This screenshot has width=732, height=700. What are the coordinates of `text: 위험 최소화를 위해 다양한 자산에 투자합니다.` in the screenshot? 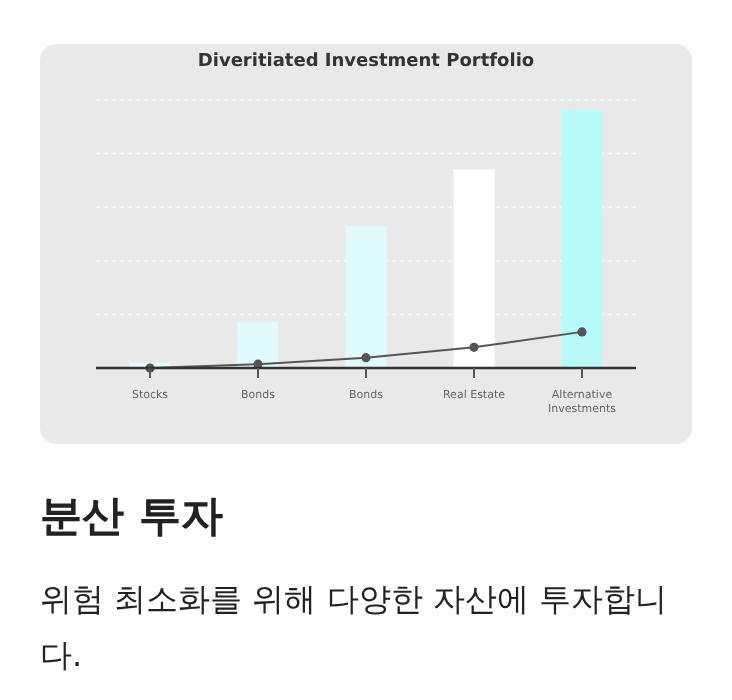 It's located at (354, 628).